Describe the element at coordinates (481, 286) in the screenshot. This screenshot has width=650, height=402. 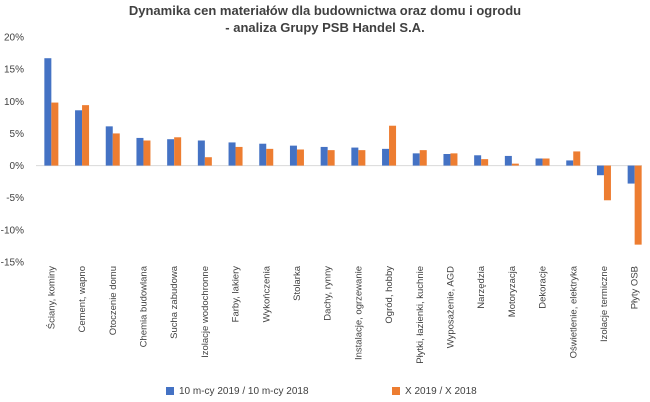
I see `category-label: Narzędzia` at that location.